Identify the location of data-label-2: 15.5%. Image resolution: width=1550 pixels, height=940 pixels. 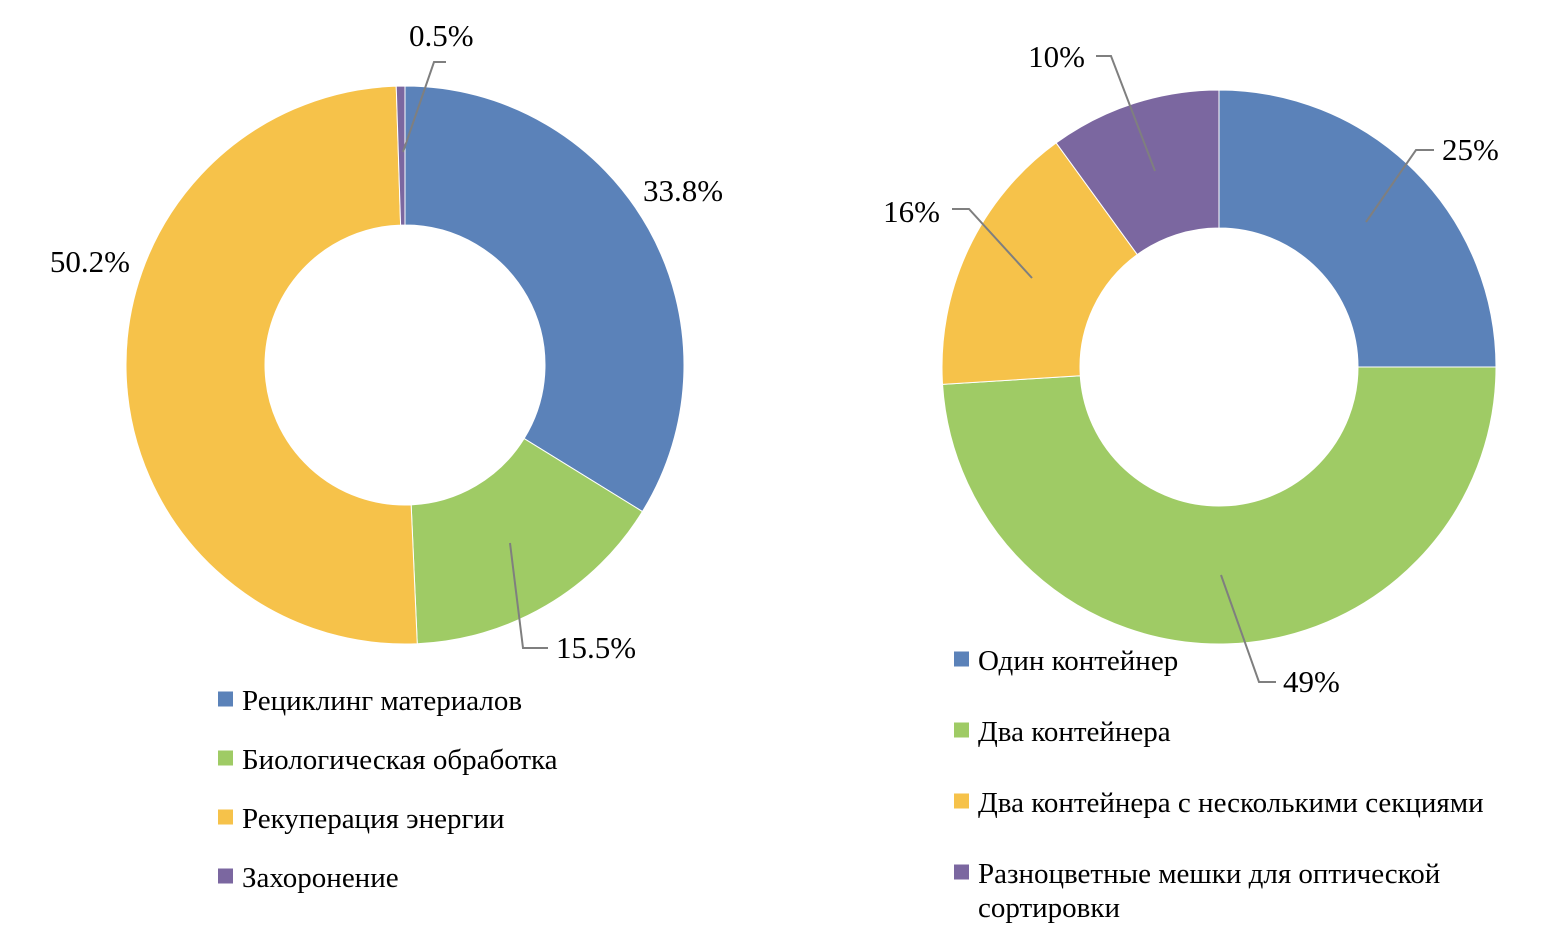
(596, 647).